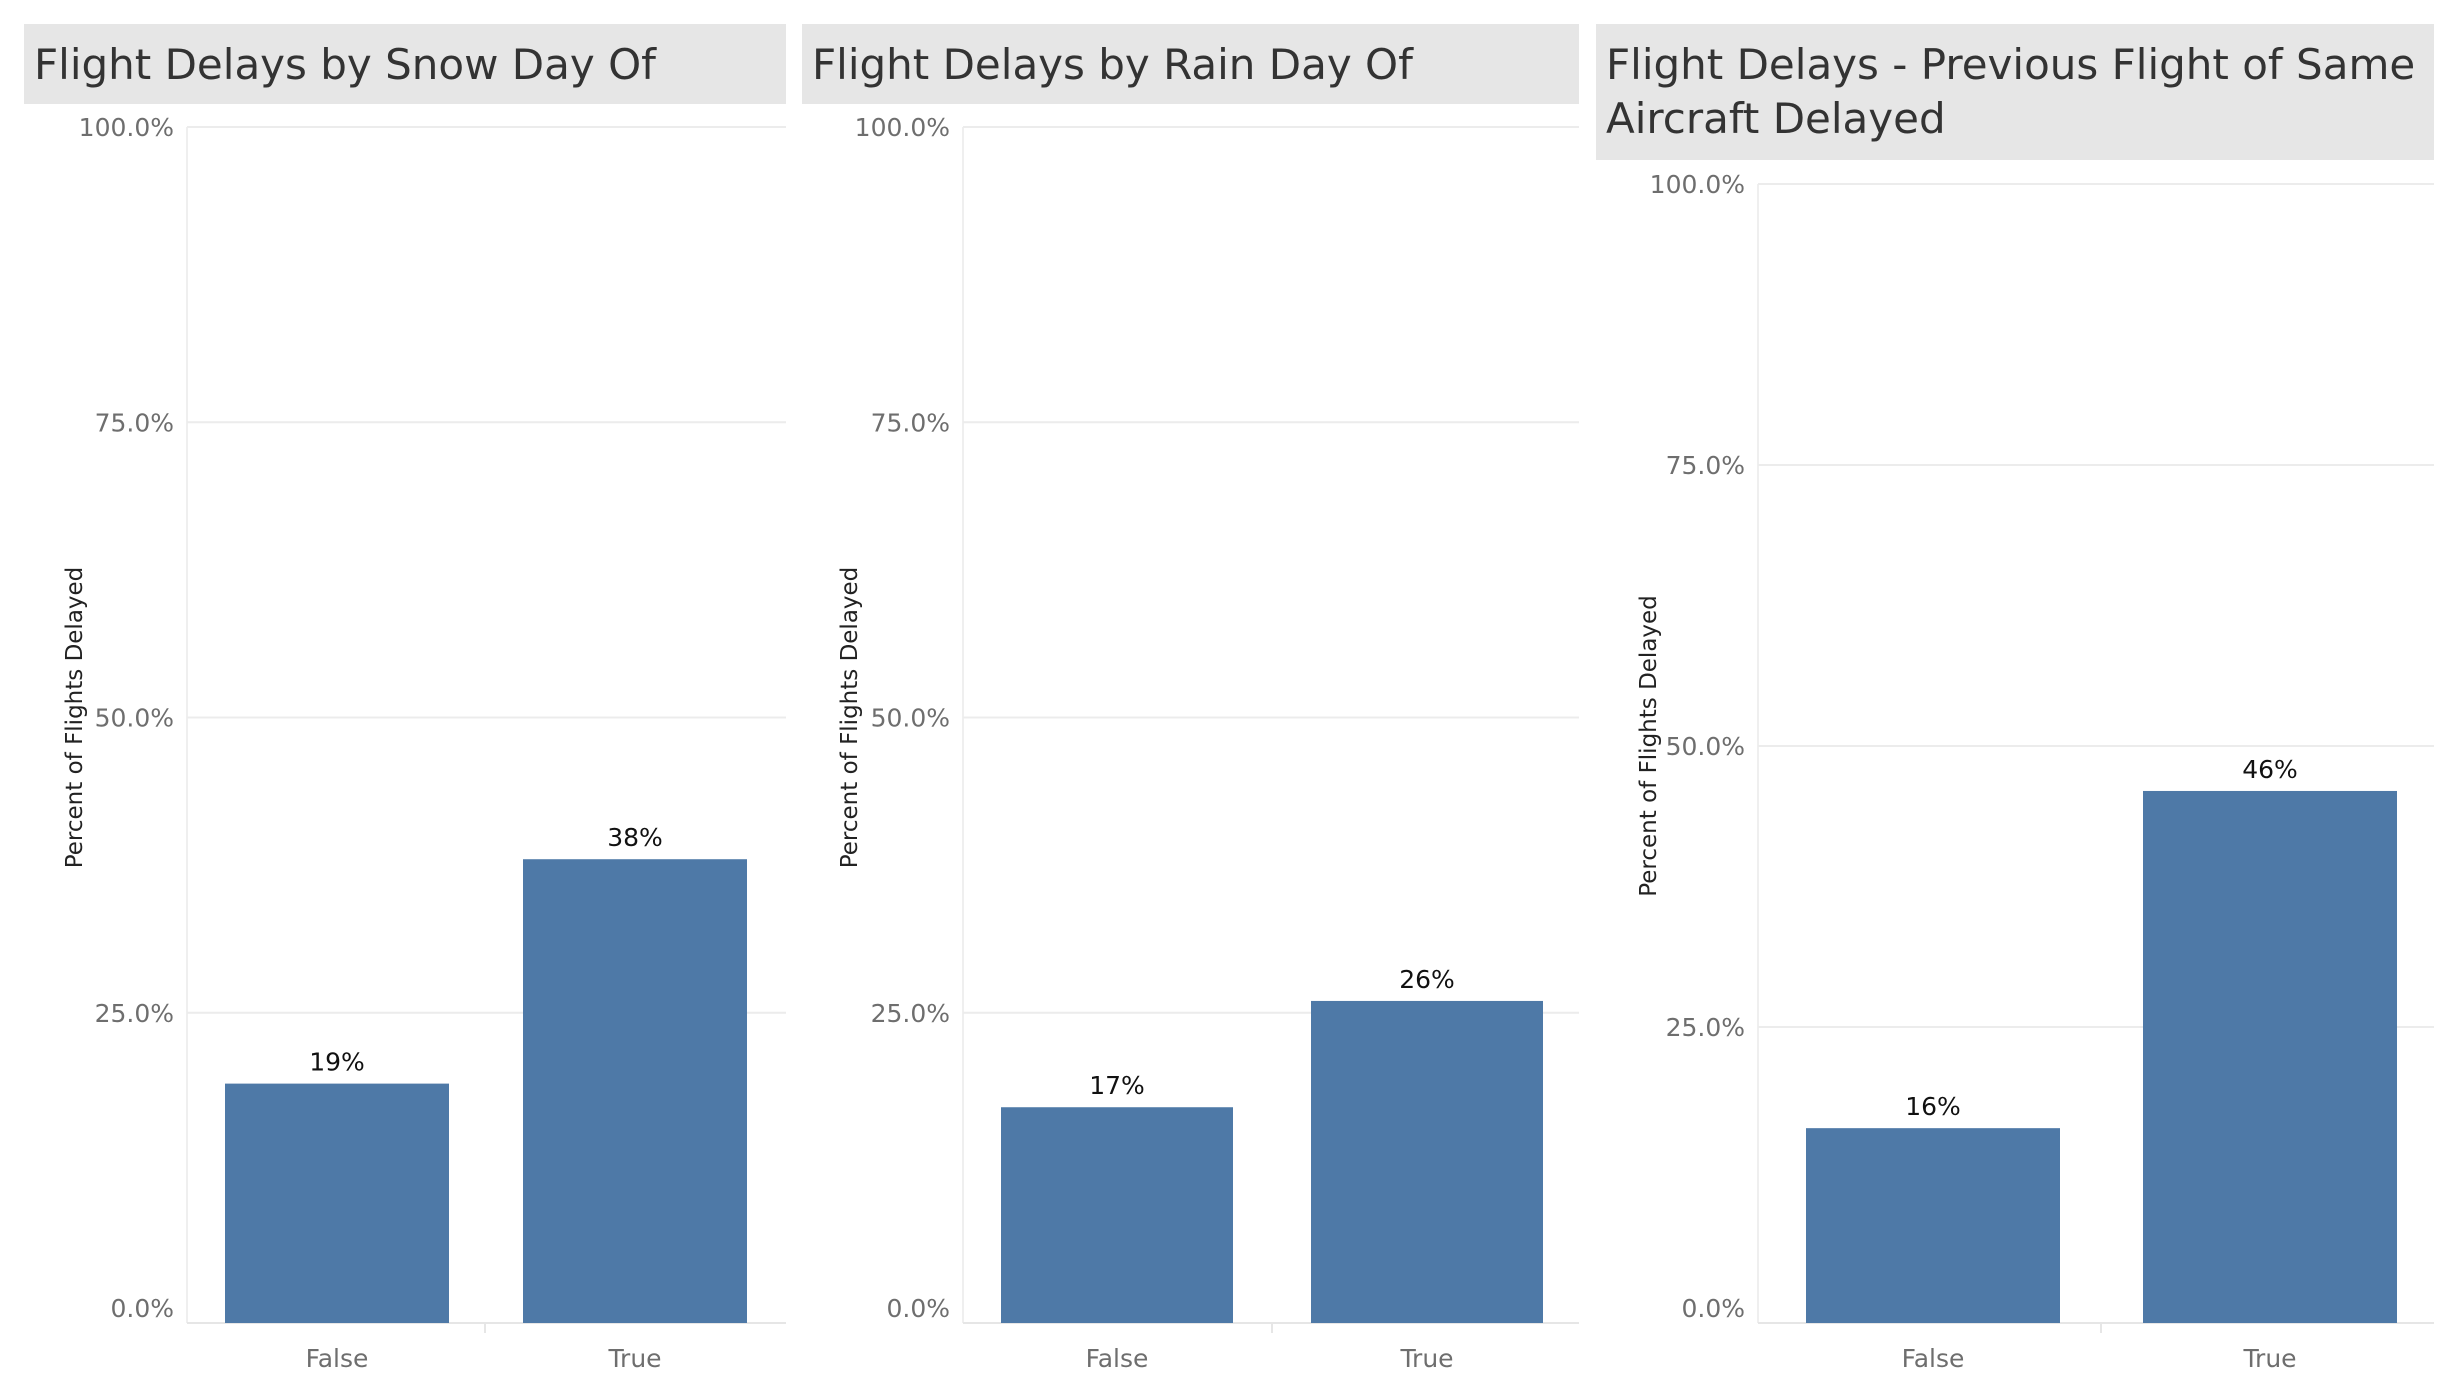 The height and width of the screenshot is (1386, 2458). What do you see at coordinates (2270, 769) in the screenshot?
I see `bar-value-label: 46%` at bounding box center [2270, 769].